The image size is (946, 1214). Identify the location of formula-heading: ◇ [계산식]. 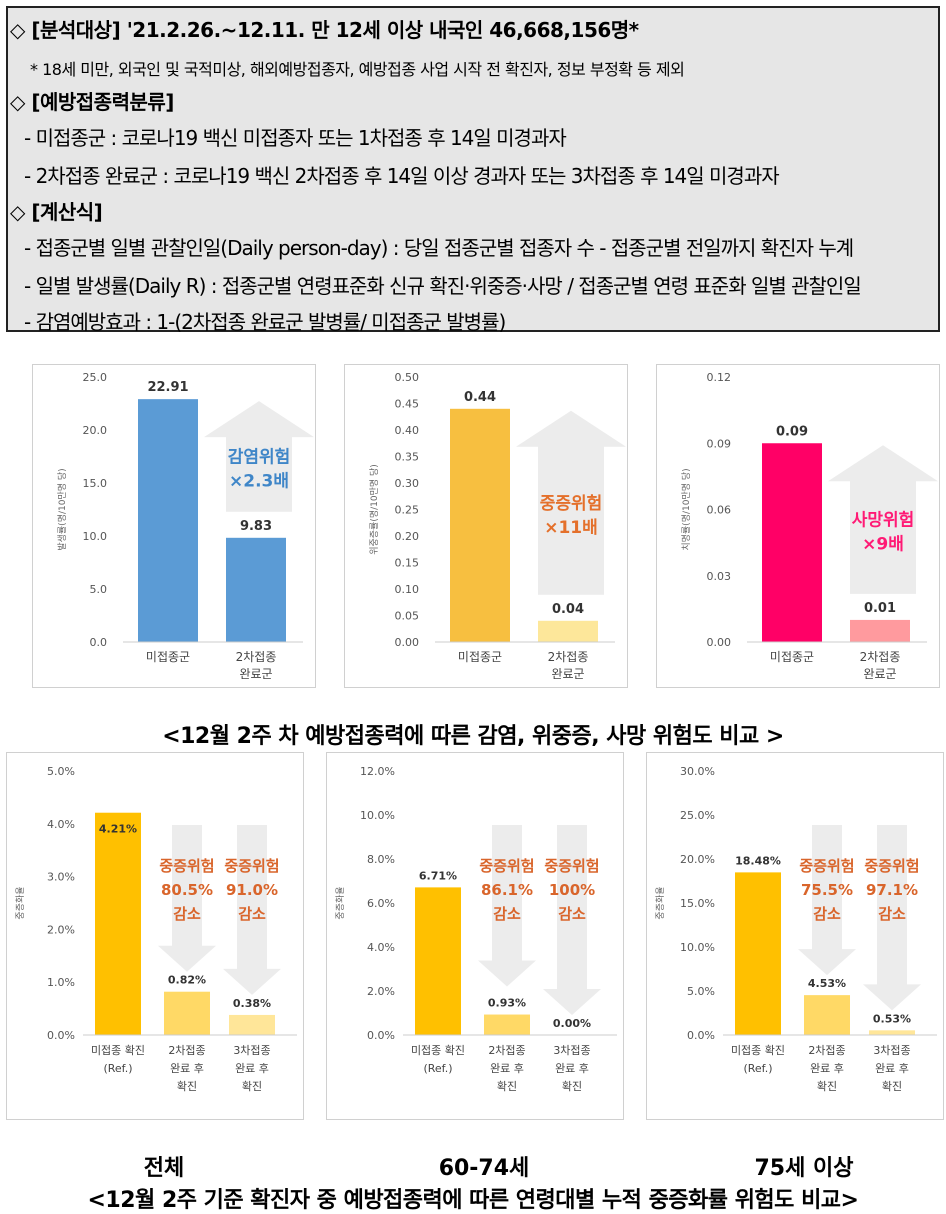
(56, 212).